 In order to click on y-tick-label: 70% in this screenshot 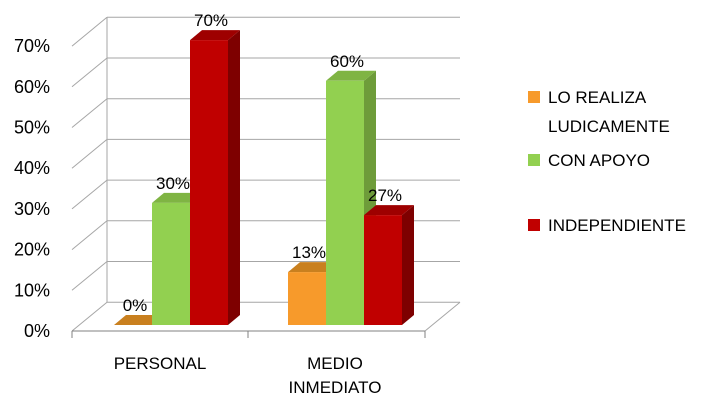, I will do `click(32, 46)`.